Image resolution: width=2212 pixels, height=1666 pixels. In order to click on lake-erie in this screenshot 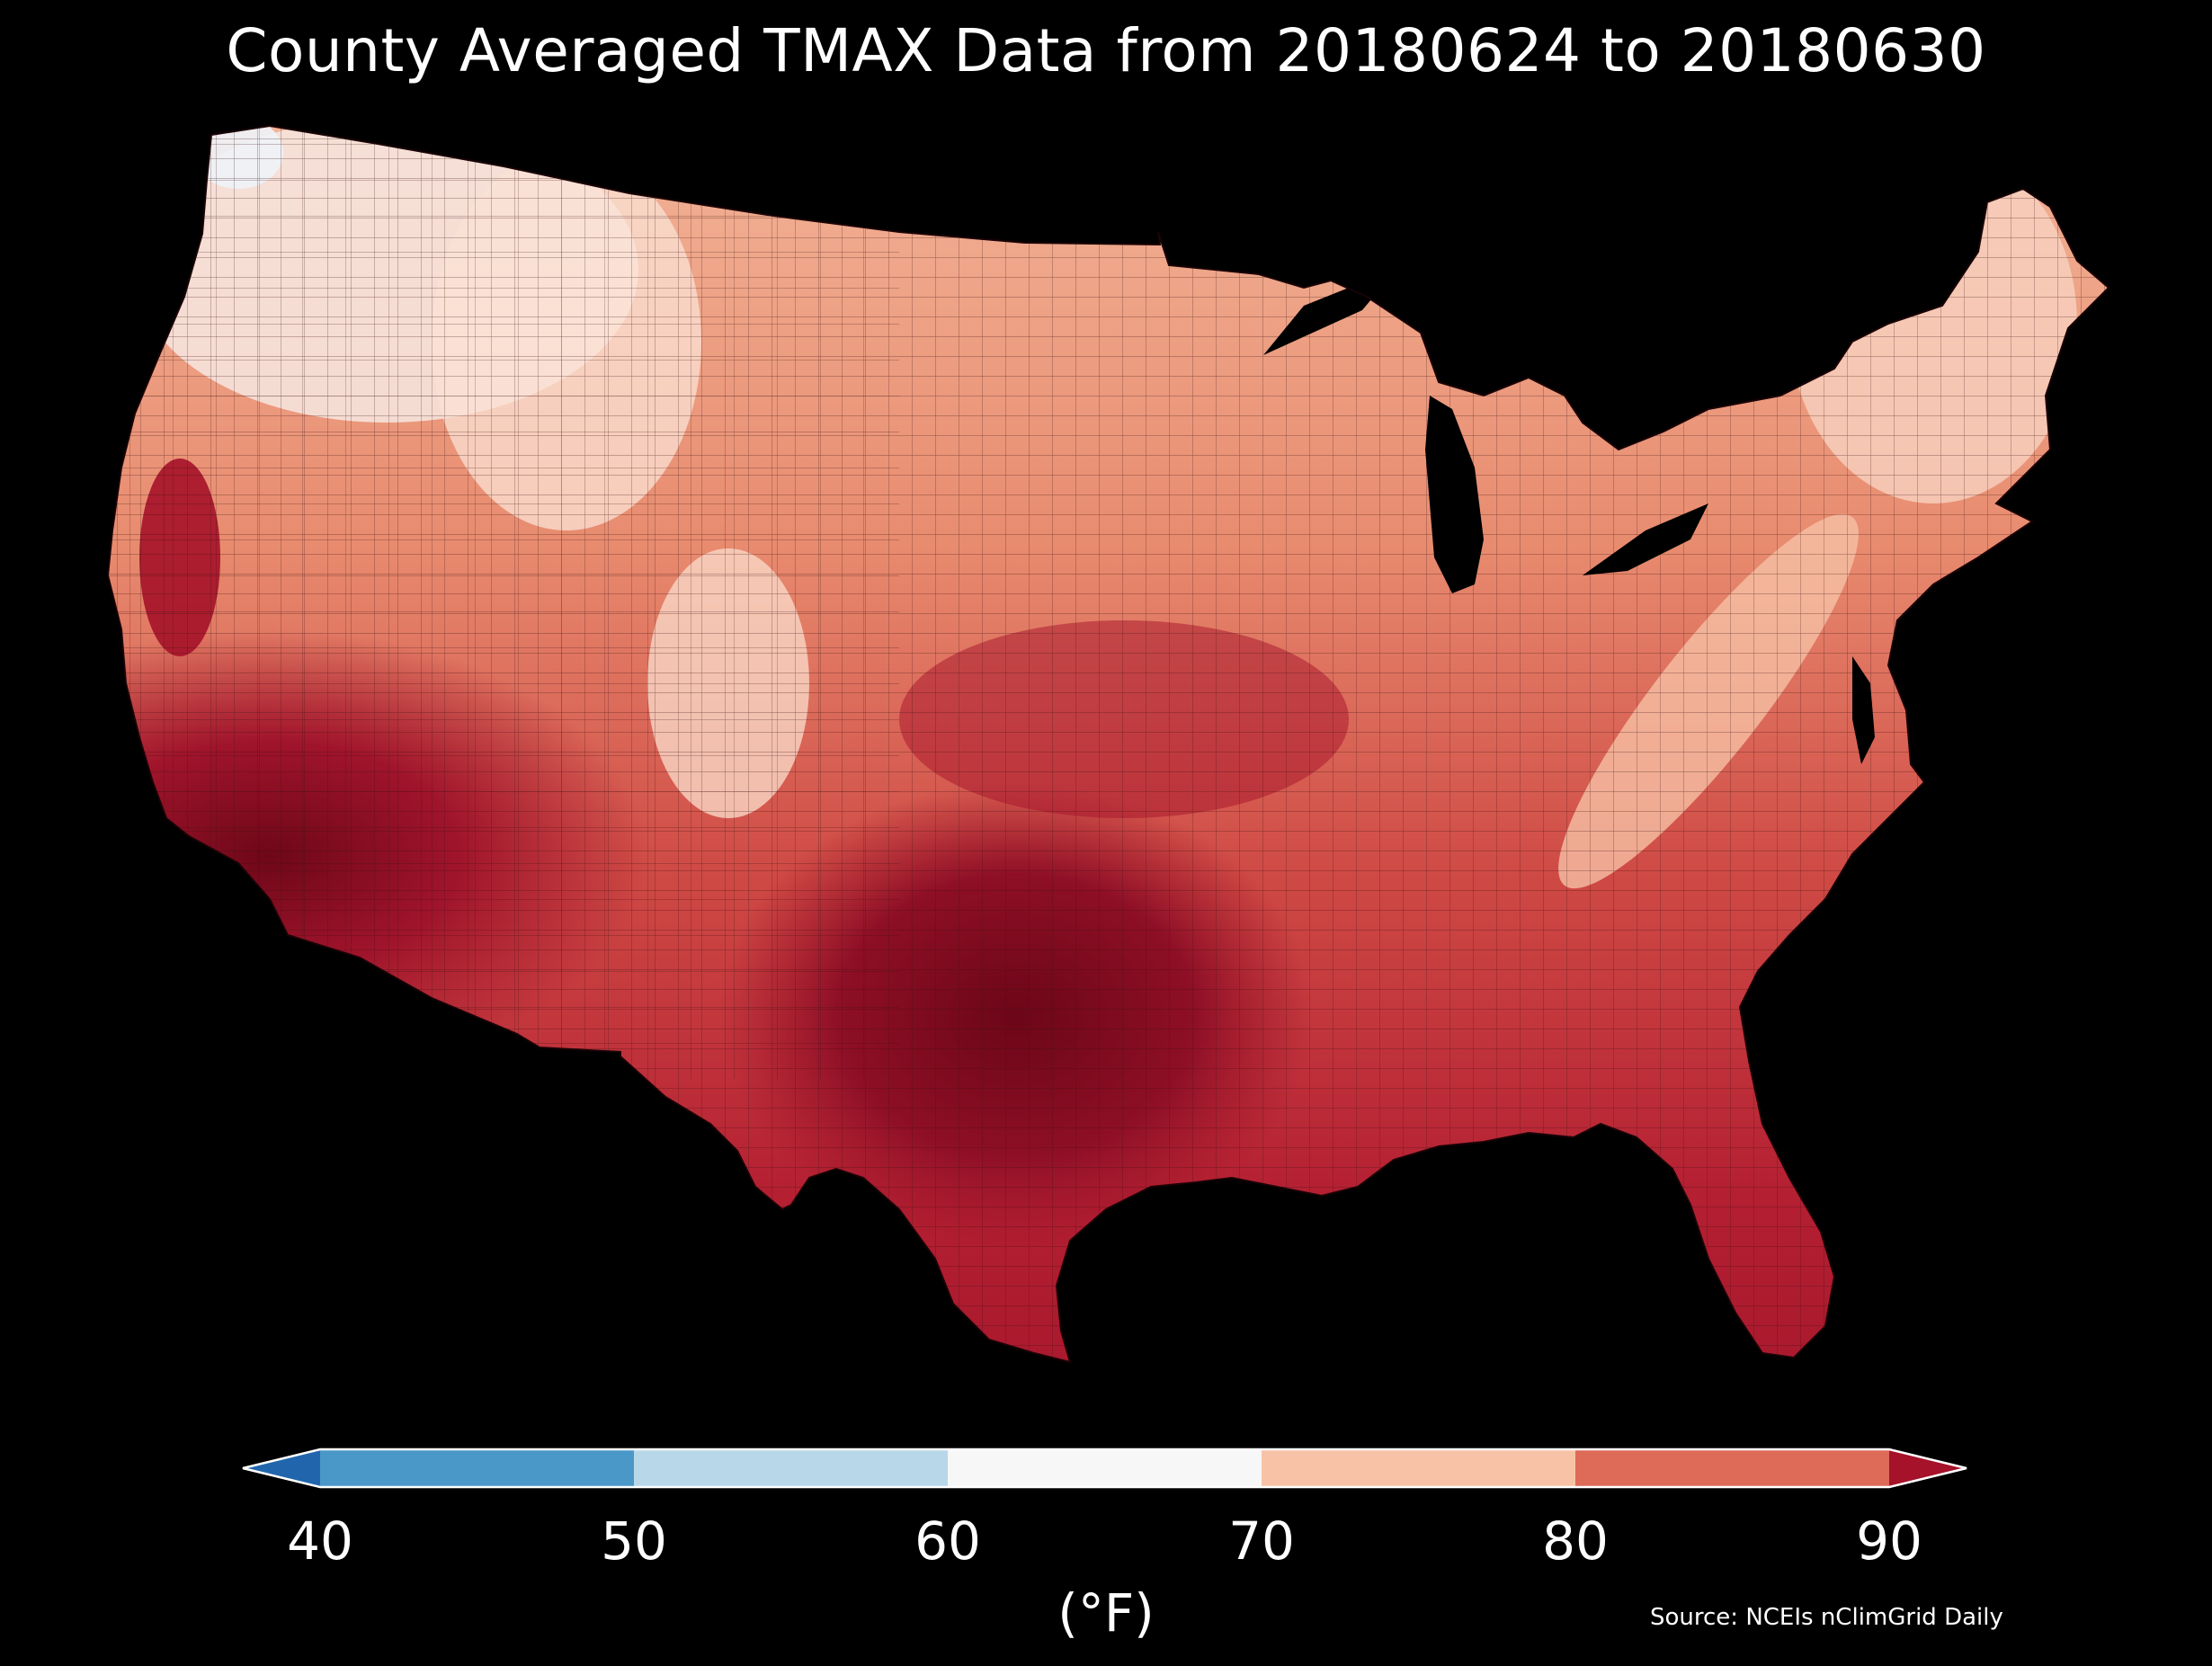, I will do `click(1645, 539)`.